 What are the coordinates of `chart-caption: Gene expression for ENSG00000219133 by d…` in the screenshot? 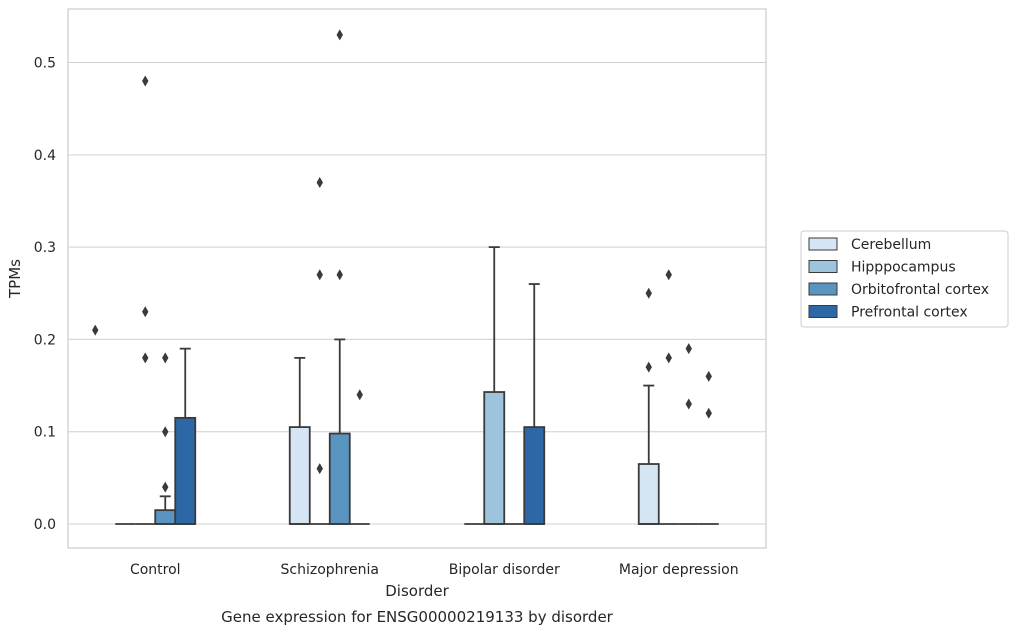 It's located at (417, 617).